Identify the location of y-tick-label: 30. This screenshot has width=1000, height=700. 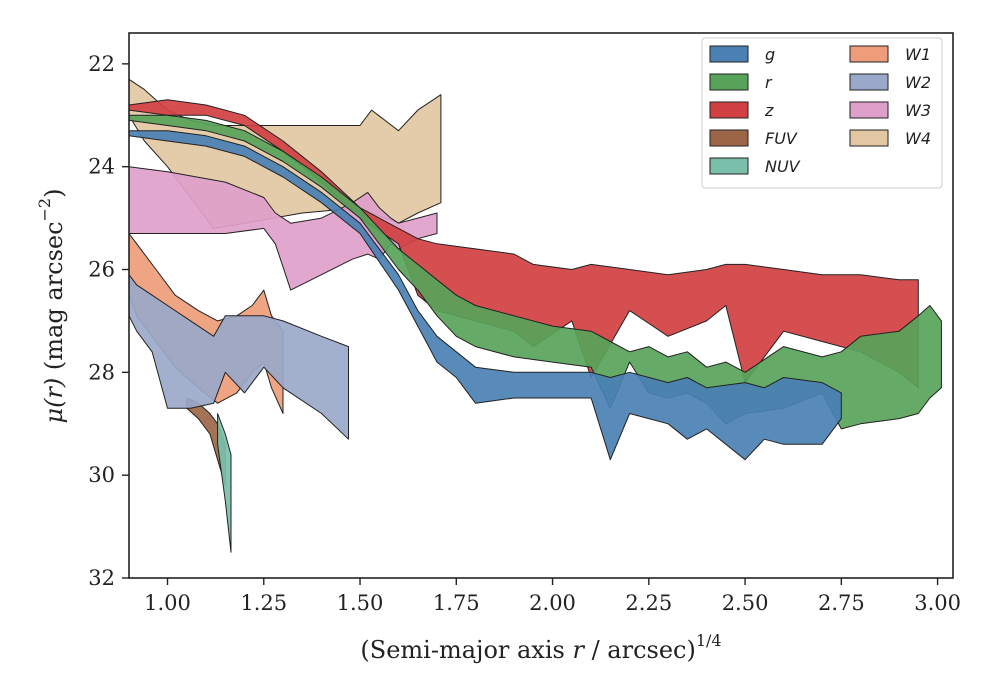
(101, 475).